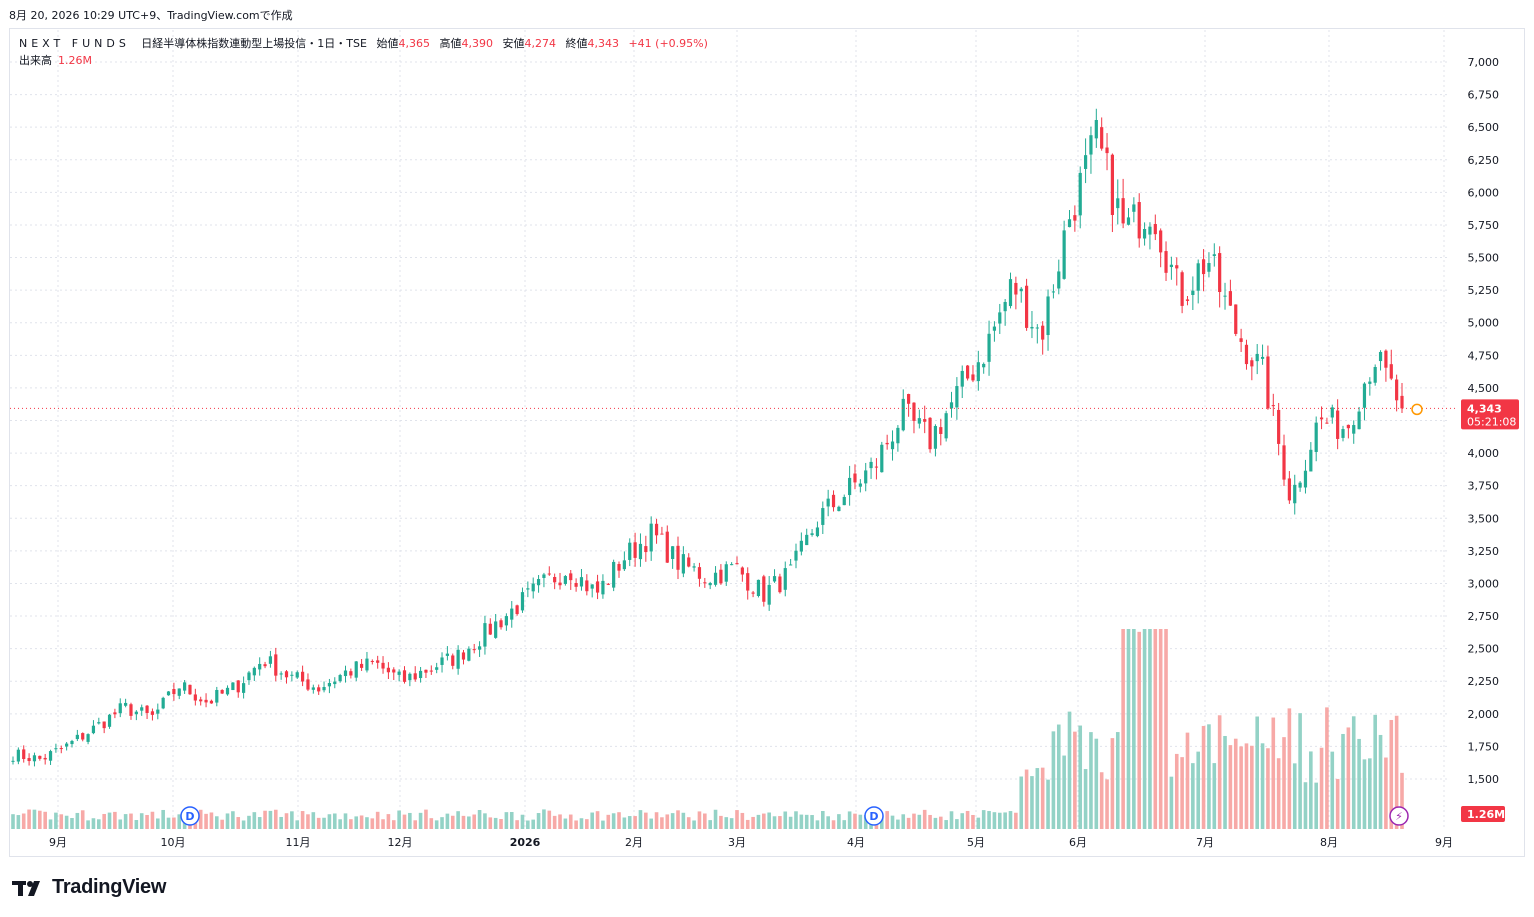 The height and width of the screenshot is (917, 1534). I want to click on x-axis-tick-label: 2月, so click(634, 842).